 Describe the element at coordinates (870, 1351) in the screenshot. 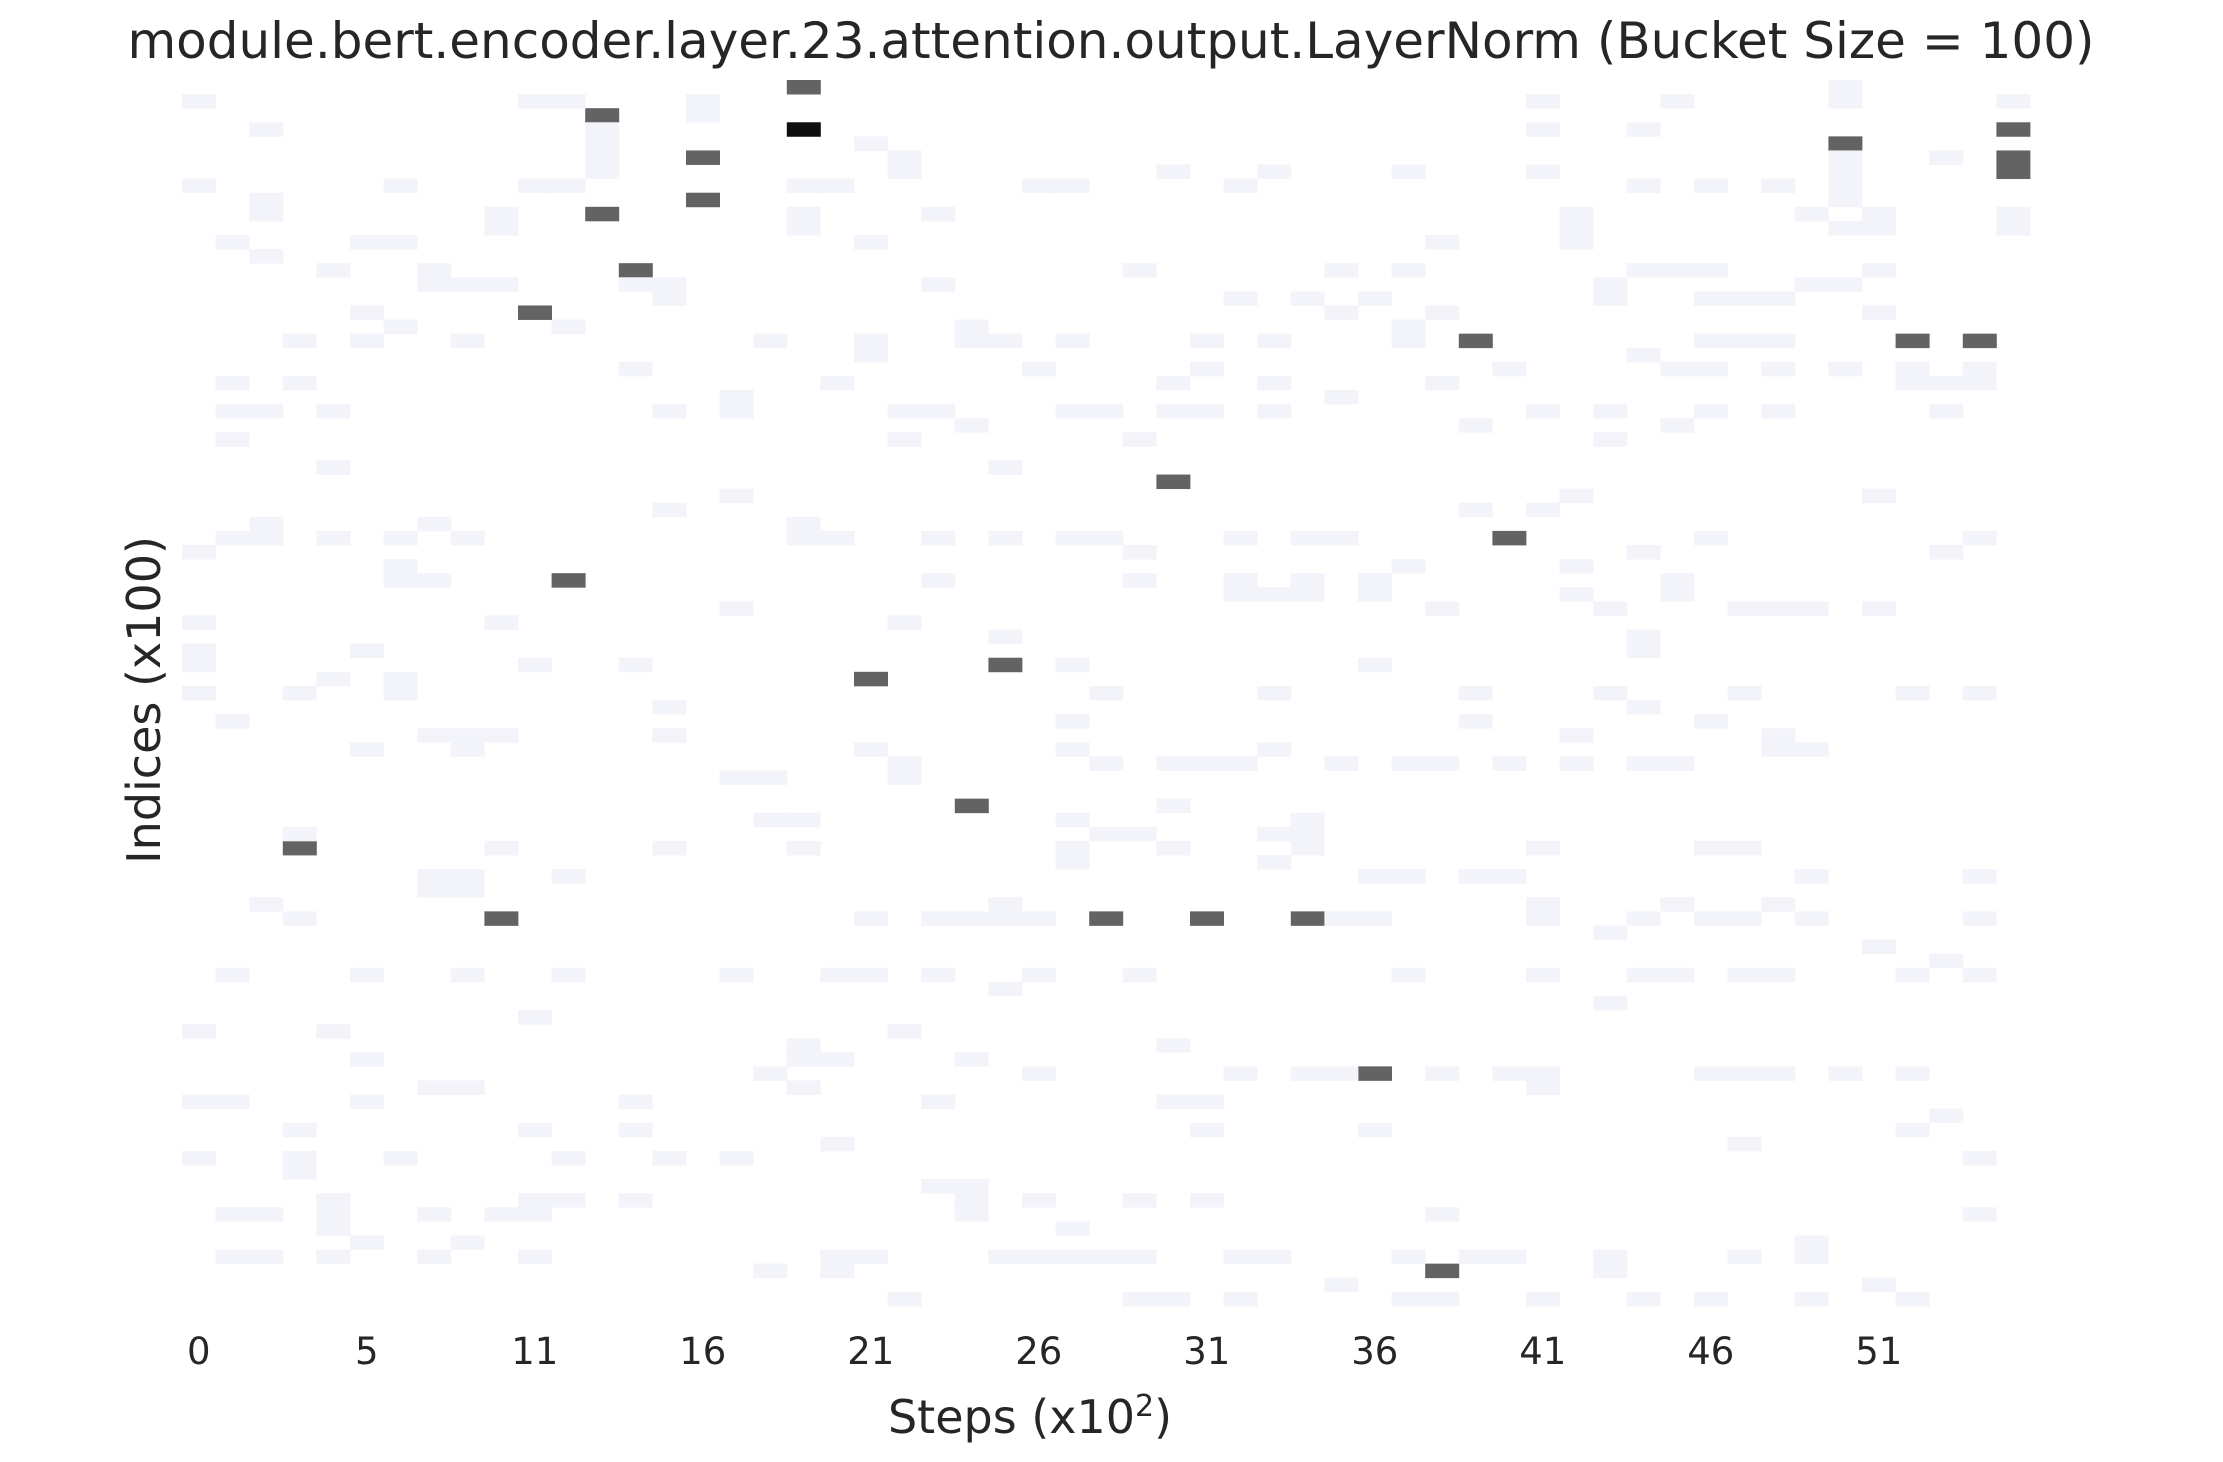

I see `x-tick-label: 21` at that location.